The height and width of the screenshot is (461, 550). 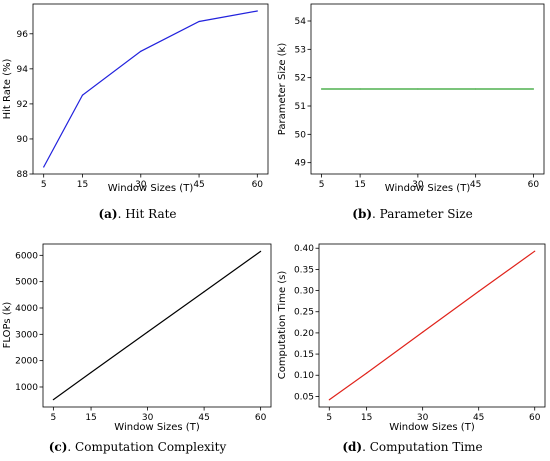 What do you see at coordinates (304, 355) in the screenshot?
I see `y-tick-label: 0.15` at bounding box center [304, 355].